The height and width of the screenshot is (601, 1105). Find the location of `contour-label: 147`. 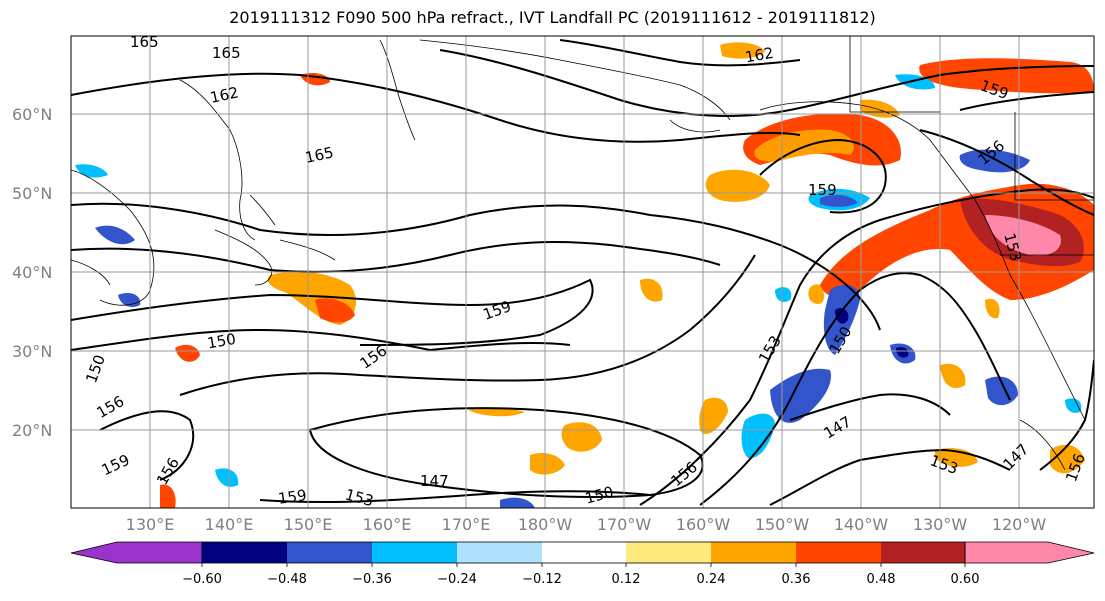

contour-label: 147 is located at coordinates (434, 481).